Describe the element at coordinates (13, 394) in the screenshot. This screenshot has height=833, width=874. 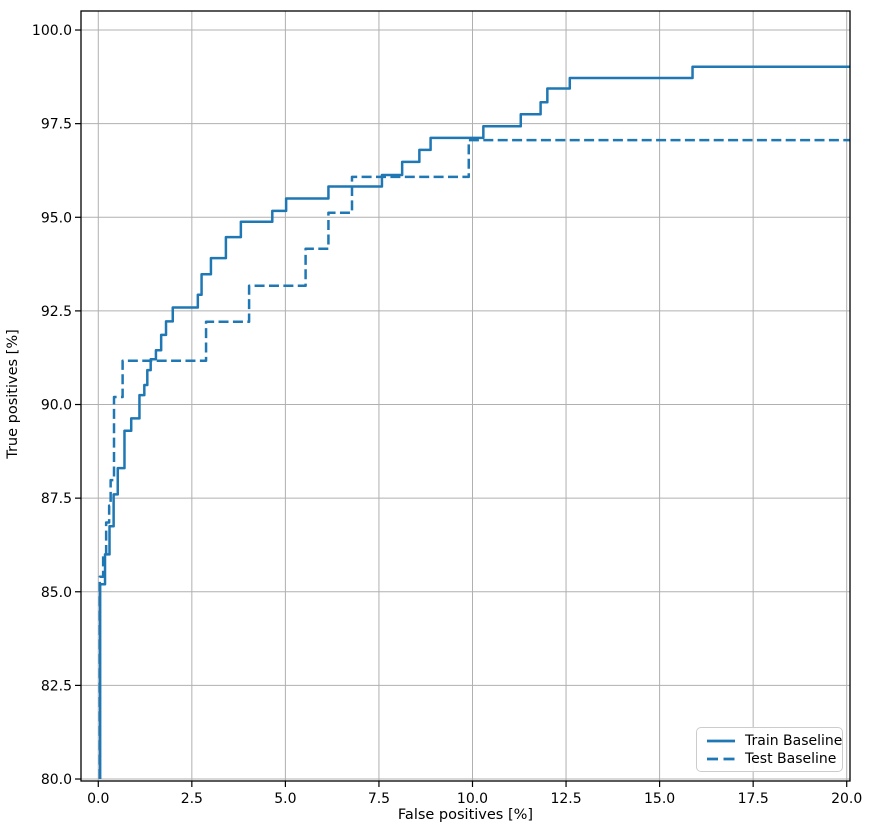
I see `y-axis-label: True positives [%]` at that location.